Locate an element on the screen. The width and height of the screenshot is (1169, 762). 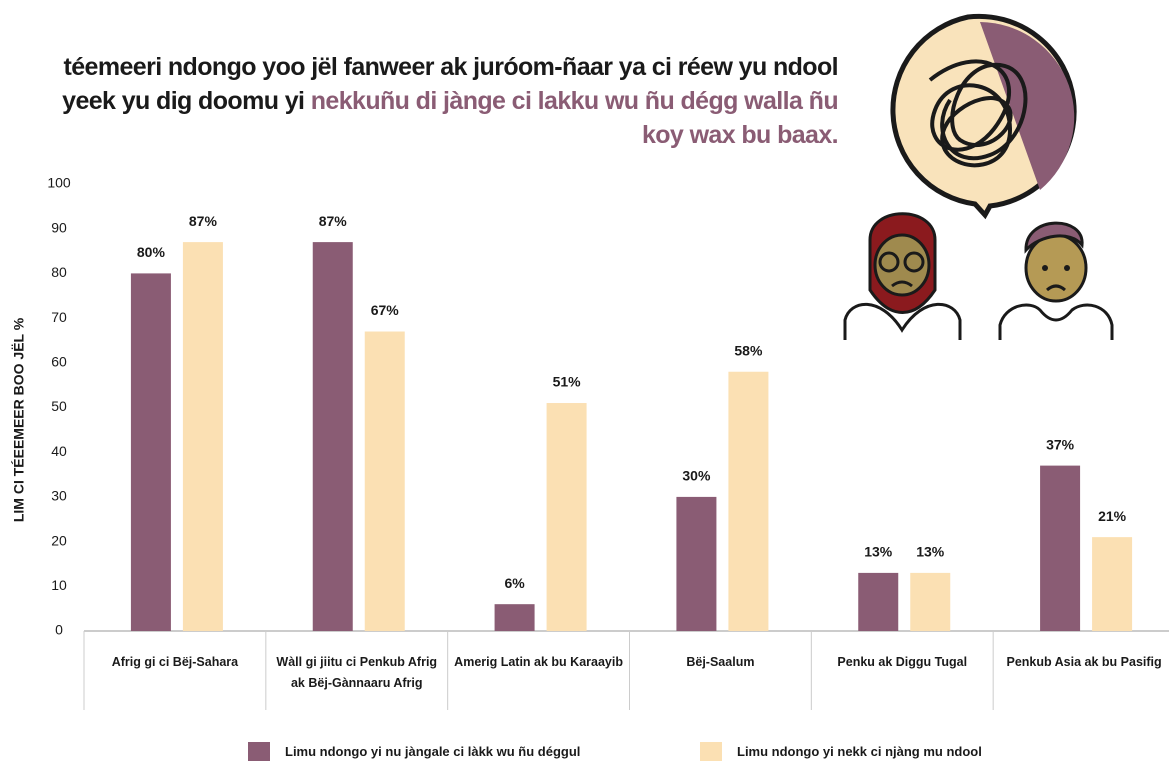
y-tick-label: 90 is located at coordinates (59, 227).